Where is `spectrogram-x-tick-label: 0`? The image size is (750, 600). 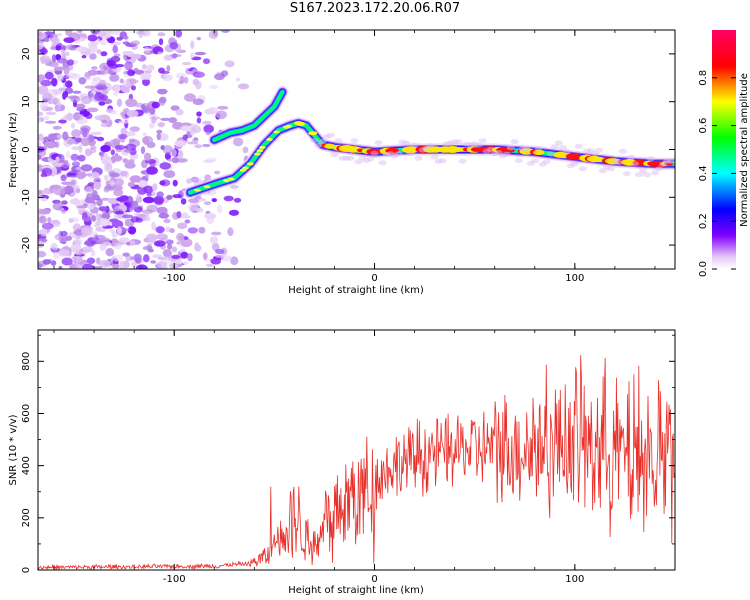
spectrogram-x-tick-label: 0 is located at coordinates (374, 278).